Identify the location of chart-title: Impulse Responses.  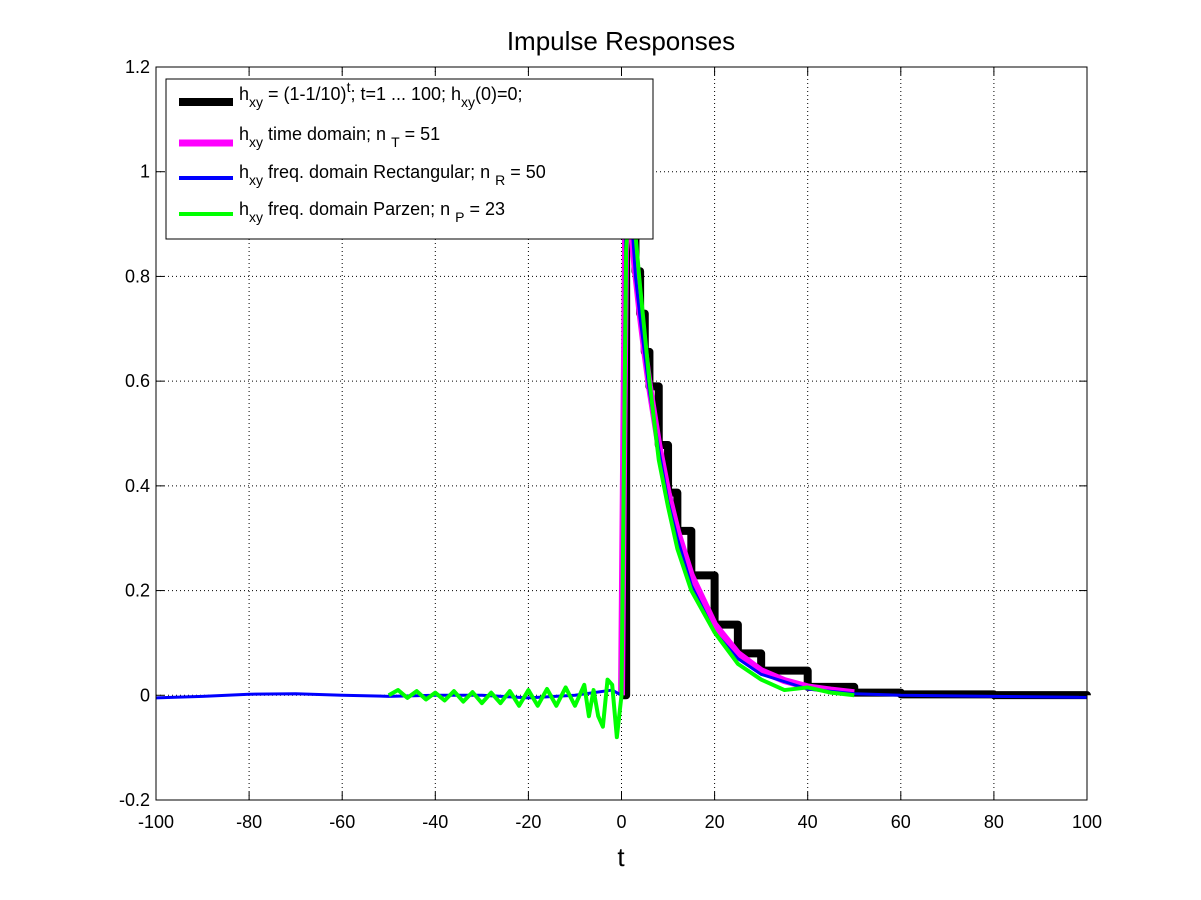
(621, 41).